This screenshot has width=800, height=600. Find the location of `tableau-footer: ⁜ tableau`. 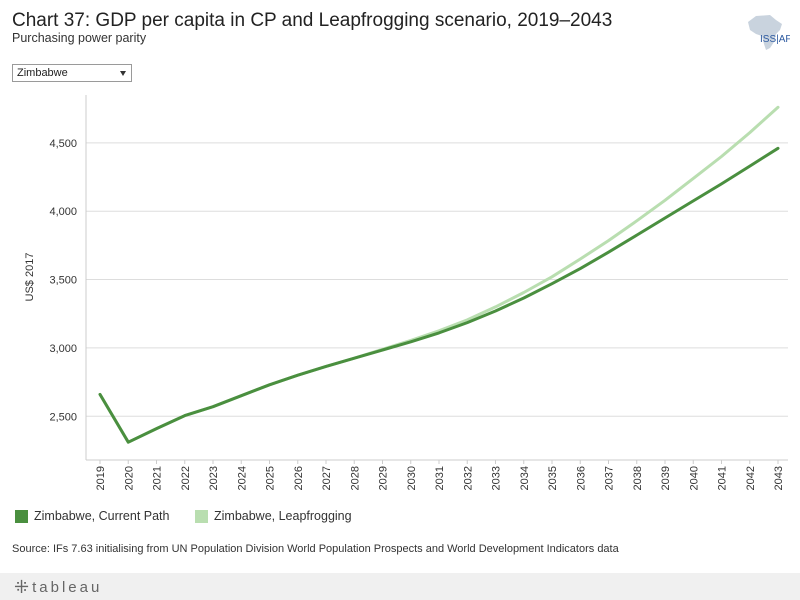

tableau-footer: ⁜ tableau is located at coordinates (400, 586).